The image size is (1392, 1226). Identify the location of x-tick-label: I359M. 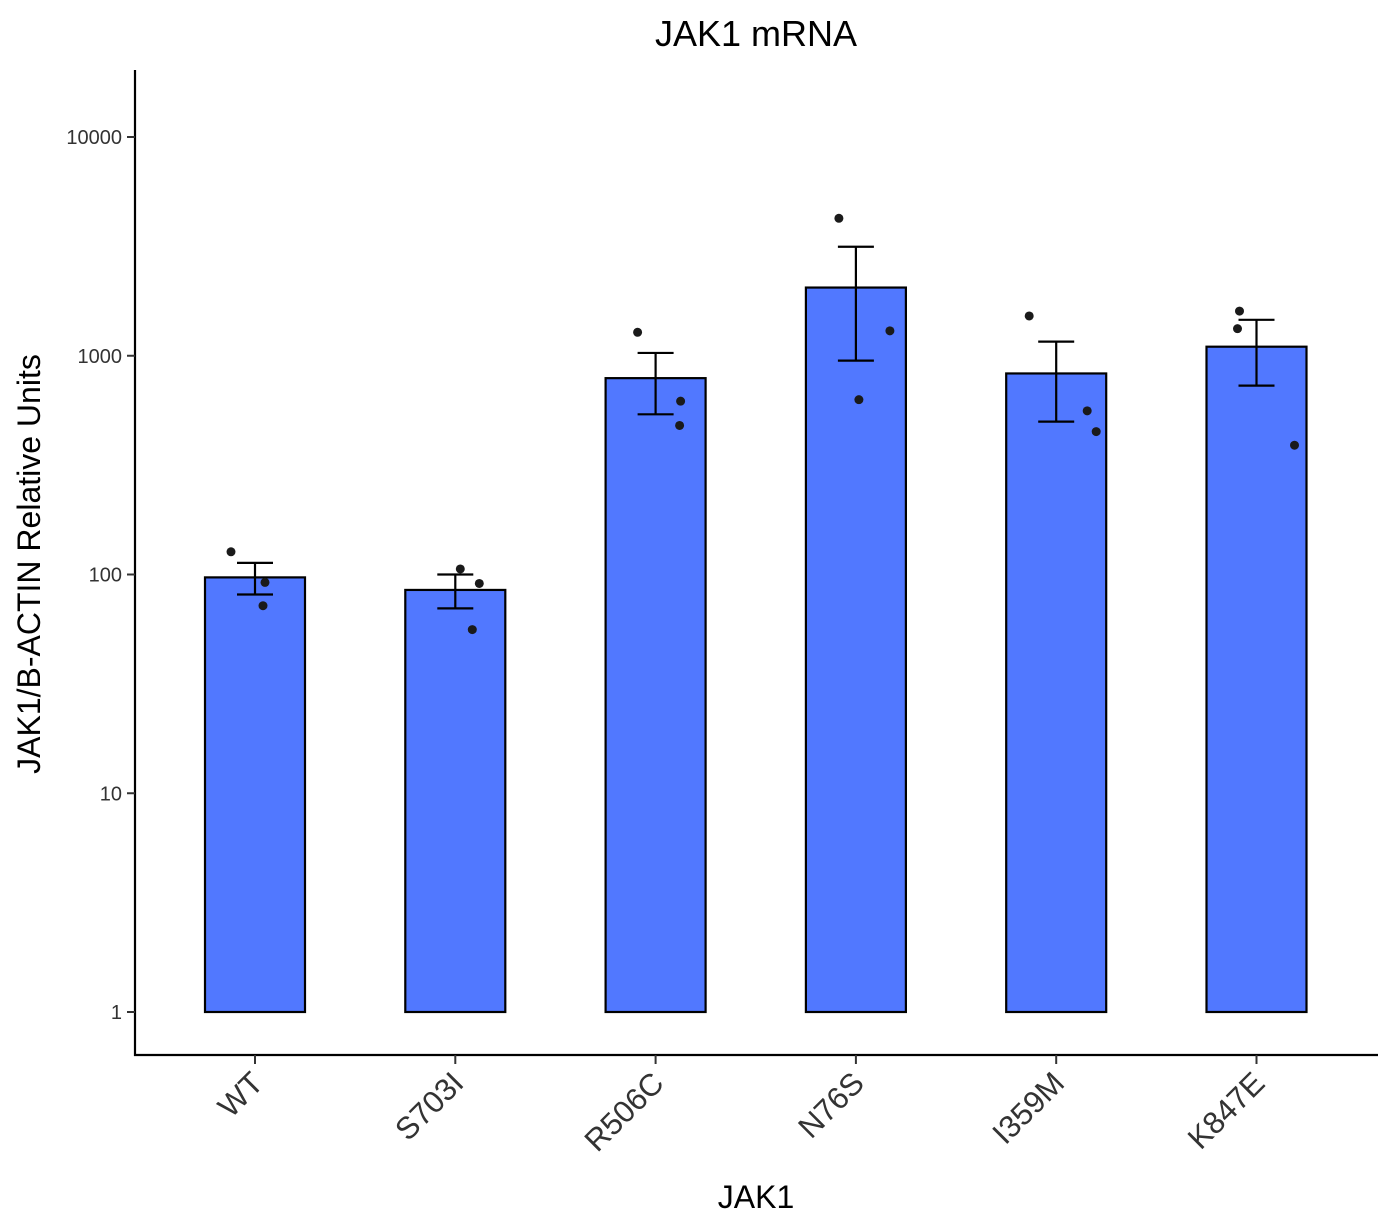
(1028, 1108).